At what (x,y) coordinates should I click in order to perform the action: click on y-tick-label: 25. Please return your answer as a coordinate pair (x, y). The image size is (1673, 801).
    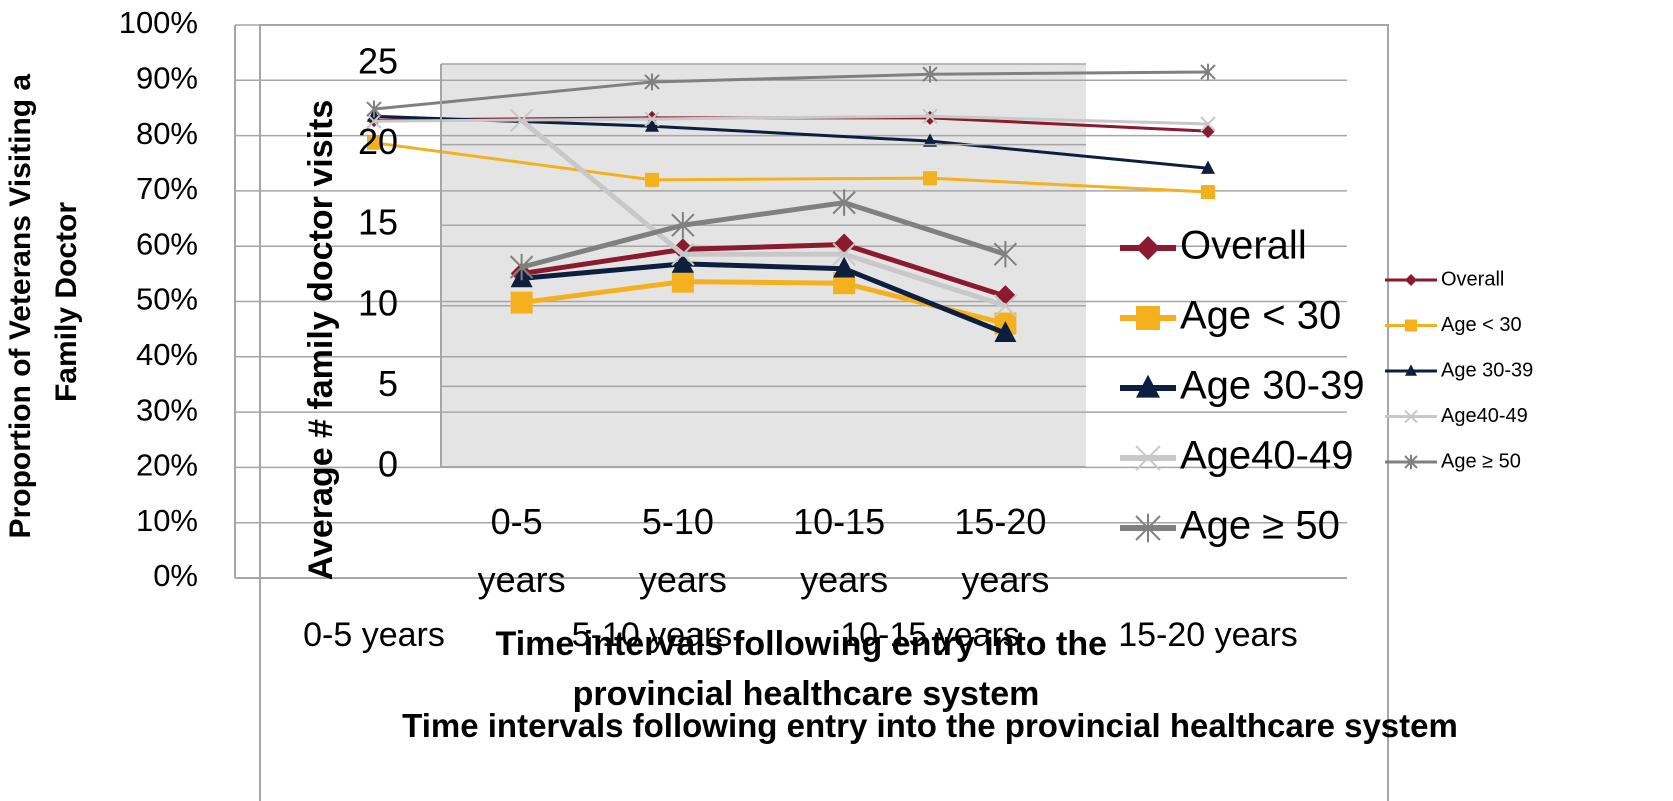
    Looking at the image, I should click on (378, 61).